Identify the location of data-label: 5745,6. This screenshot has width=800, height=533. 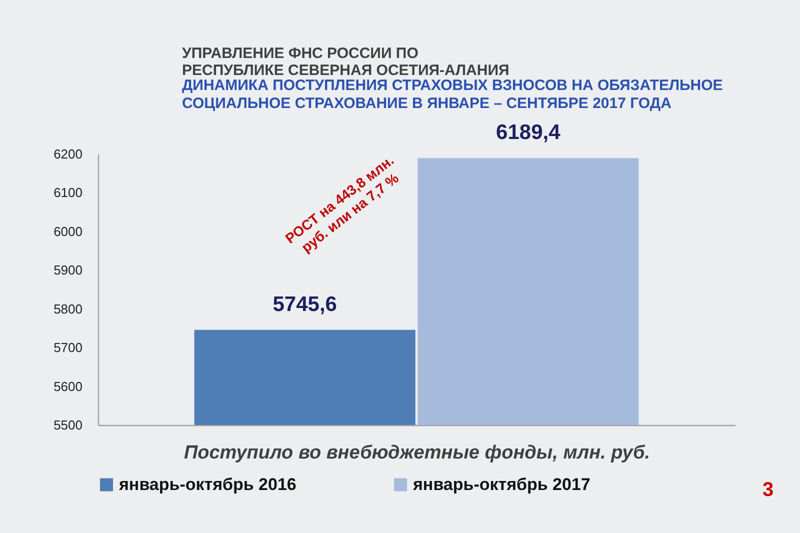
(304, 304).